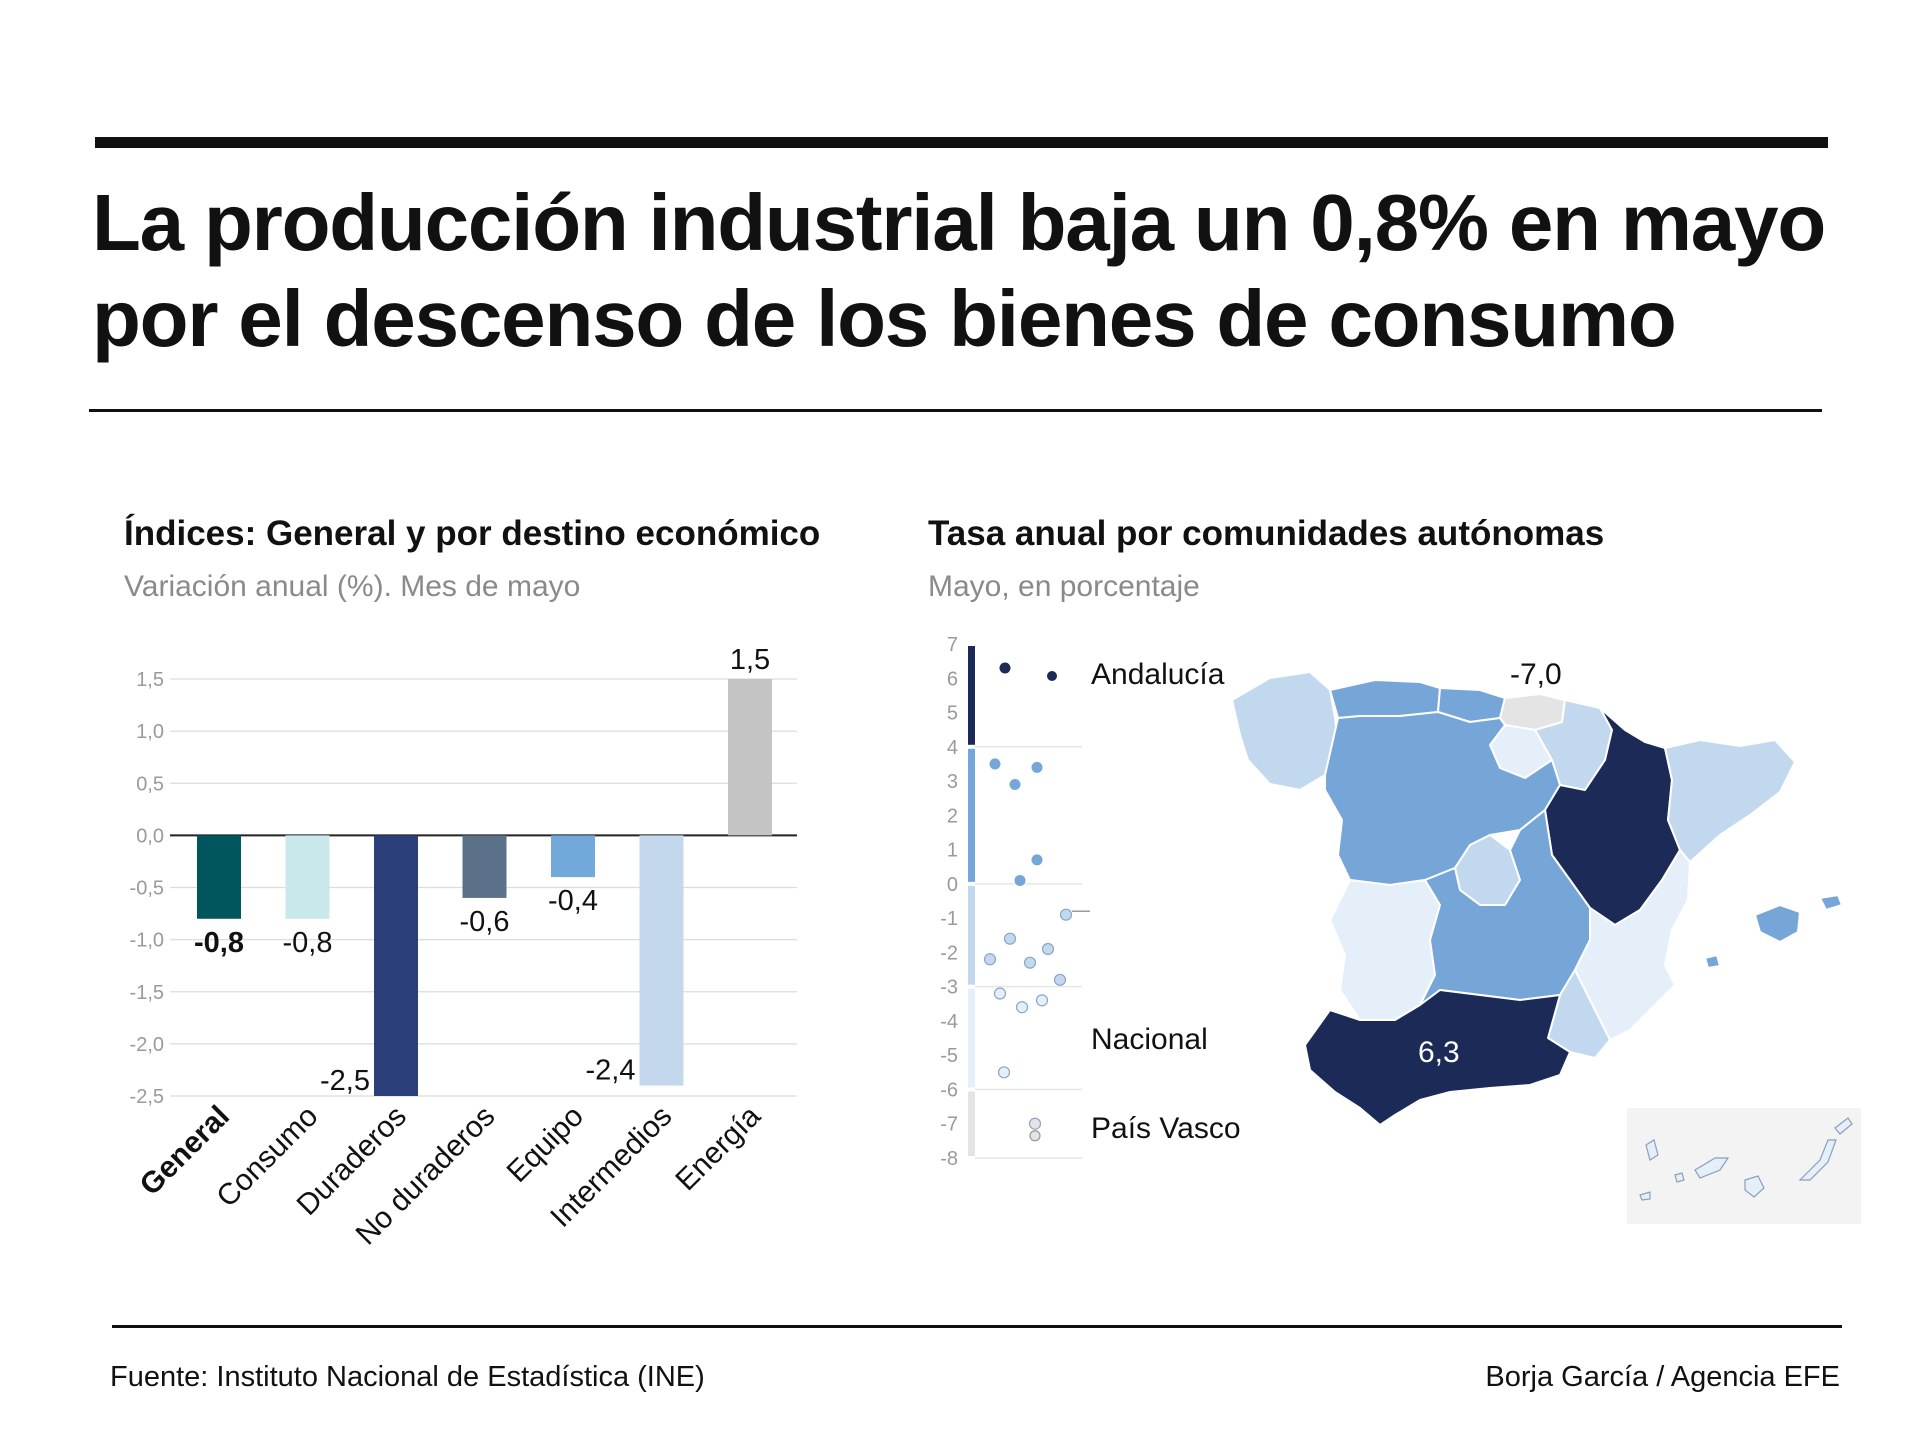 Image resolution: width=1920 pixels, height=1438 pixels. What do you see at coordinates (1777, 923) in the screenshot?
I see `map-region-mallorca` at bounding box center [1777, 923].